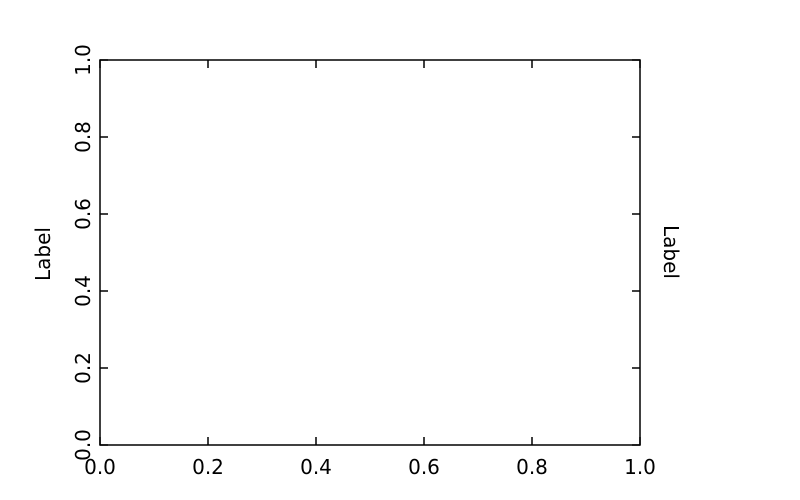 The width and height of the screenshot is (800, 500). What do you see at coordinates (640, 467) in the screenshot?
I see `x-tick-label: 1.0` at bounding box center [640, 467].